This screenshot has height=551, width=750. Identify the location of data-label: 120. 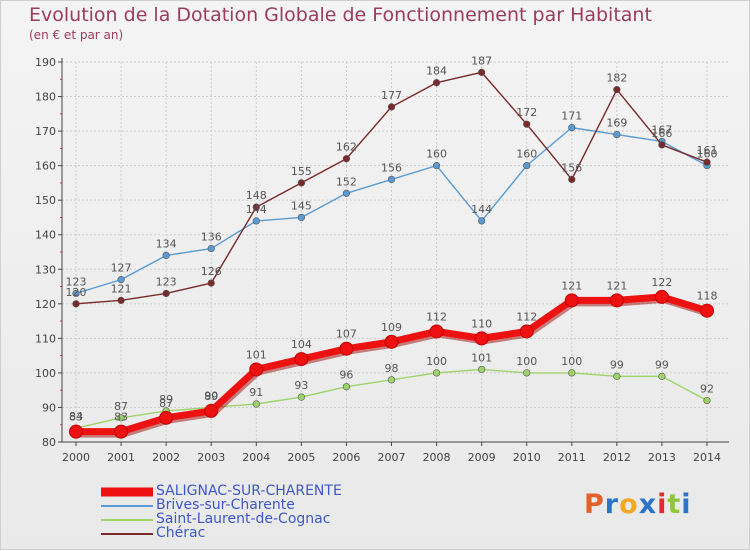
(76, 292).